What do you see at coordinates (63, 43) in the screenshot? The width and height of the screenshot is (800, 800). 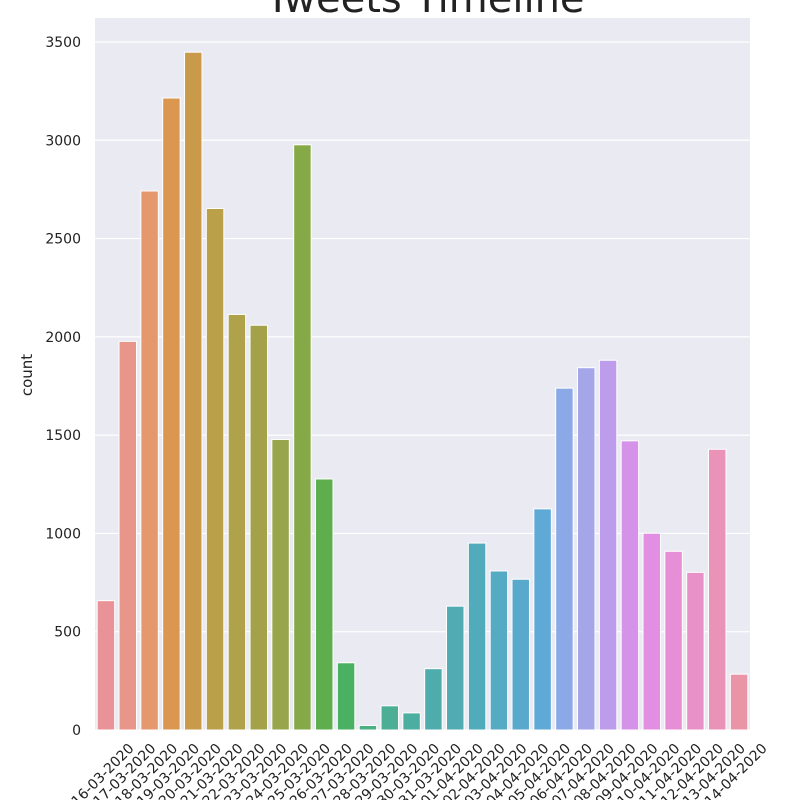 I see `y-tick-label: 3500` at bounding box center [63, 43].